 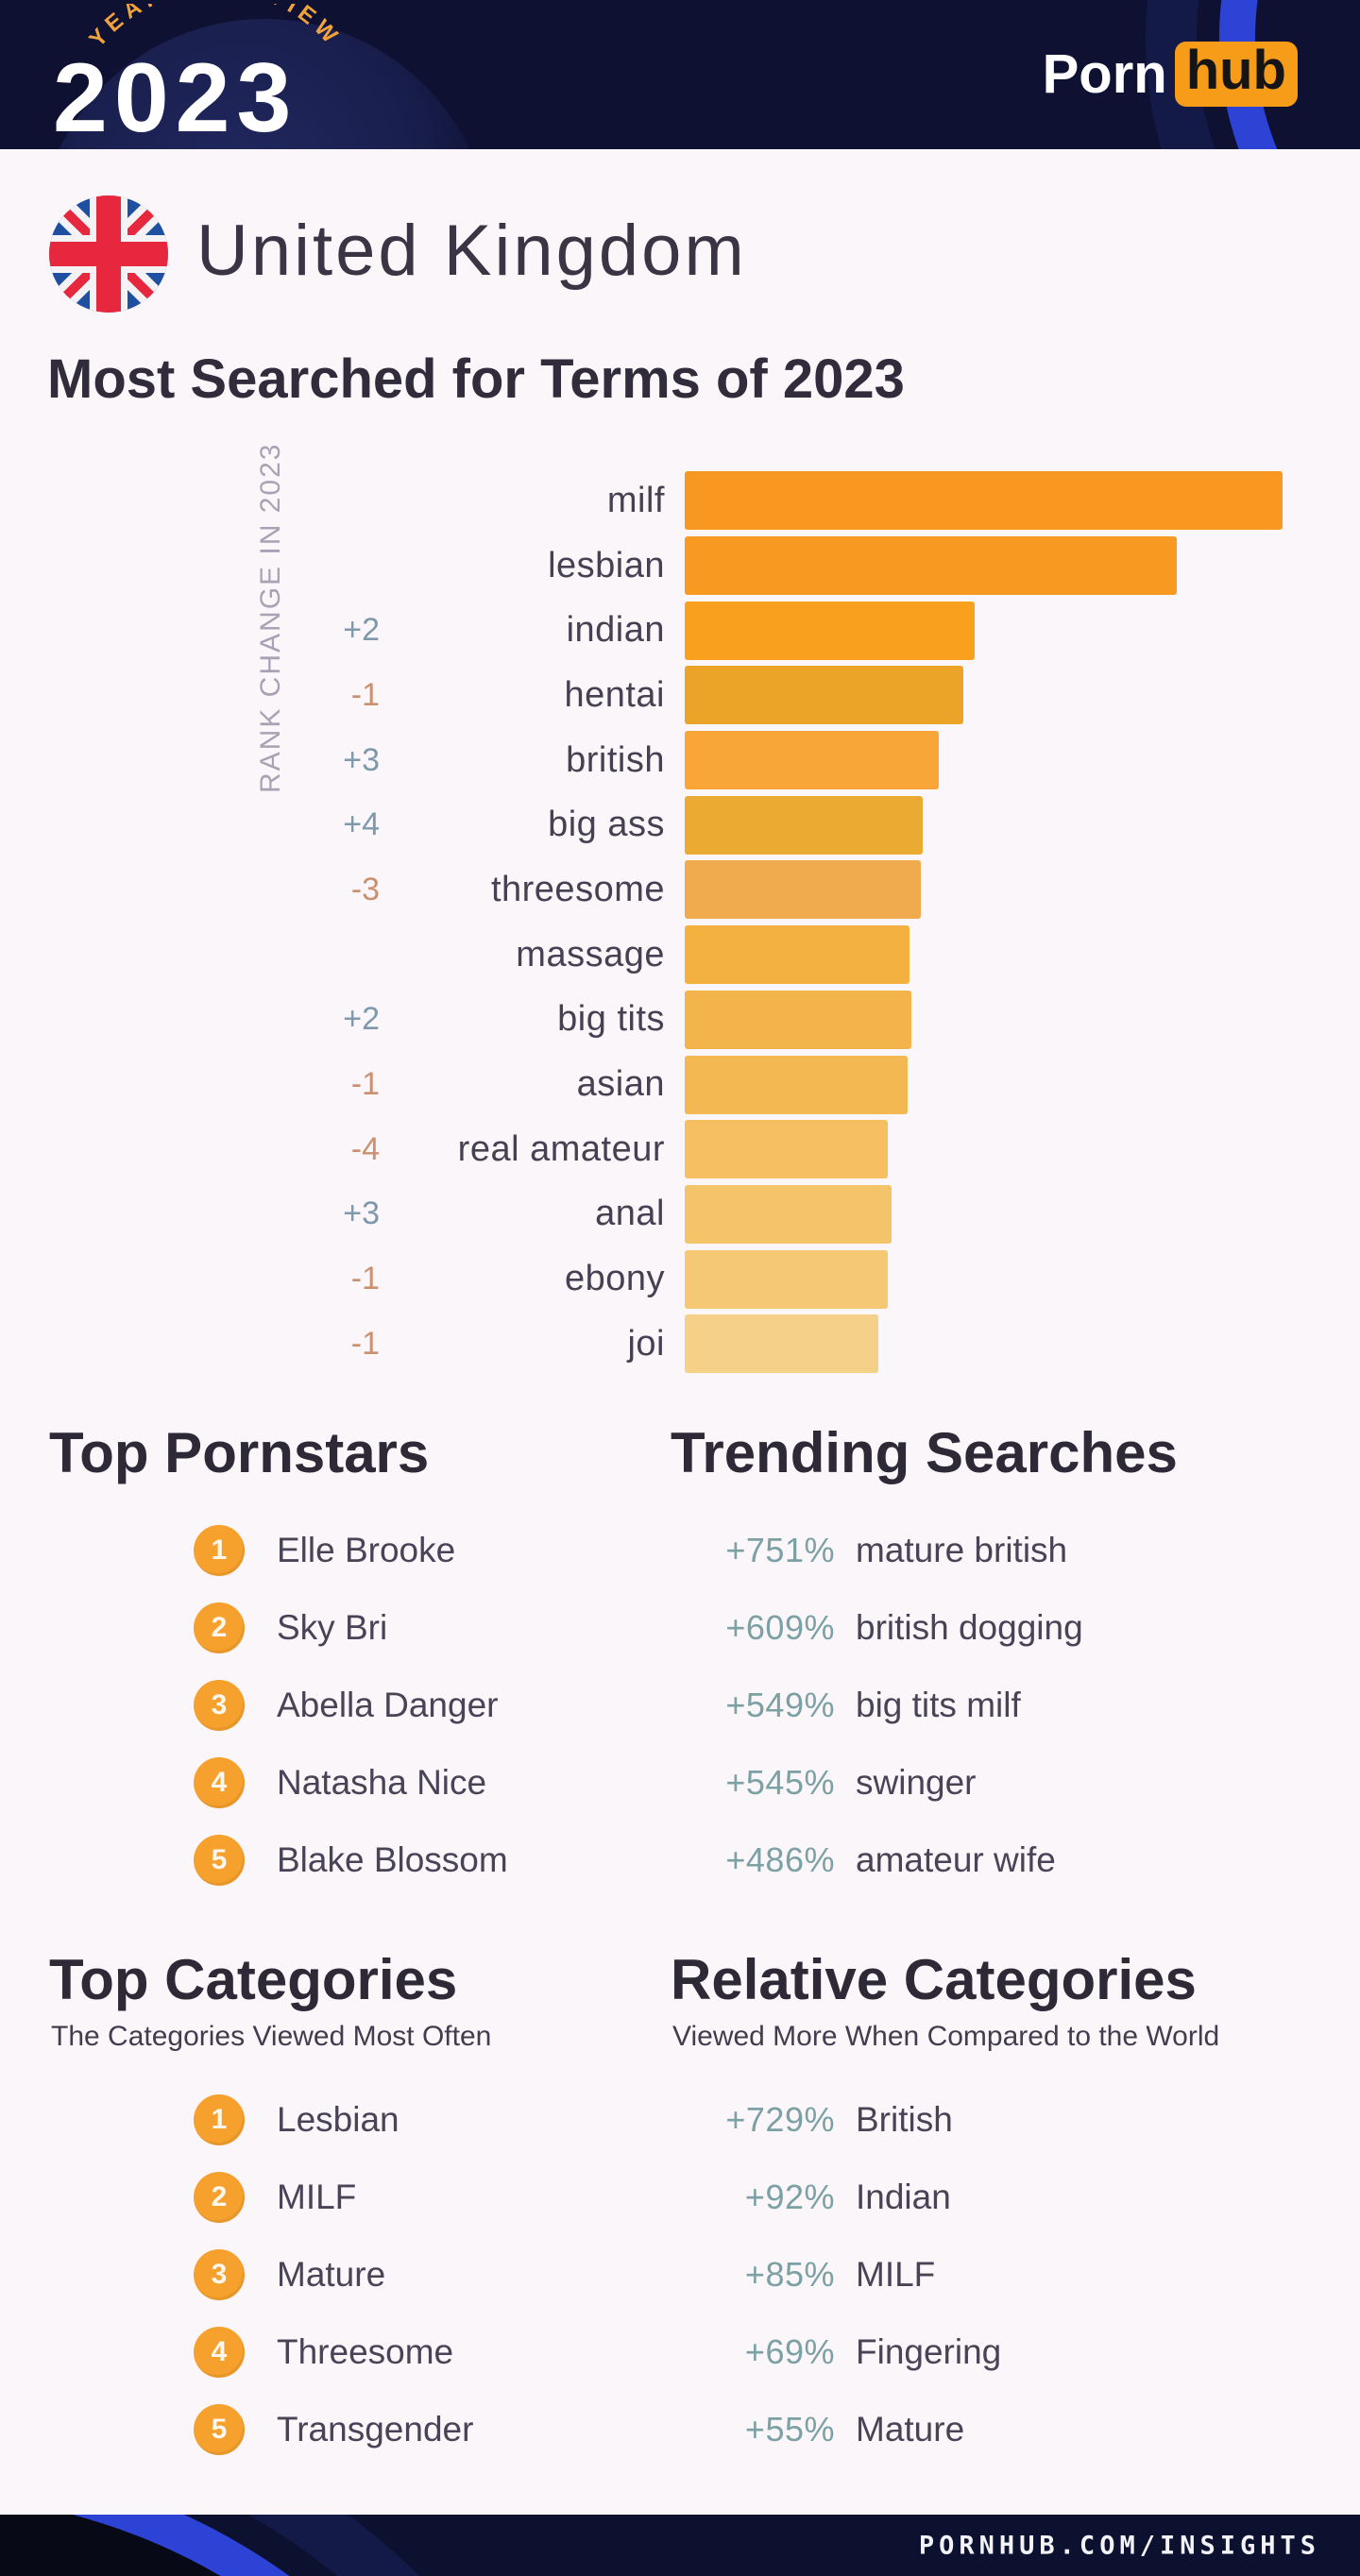 What do you see at coordinates (239, 1452) in the screenshot?
I see `top-pornstars-heading: Top Pornstars` at bounding box center [239, 1452].